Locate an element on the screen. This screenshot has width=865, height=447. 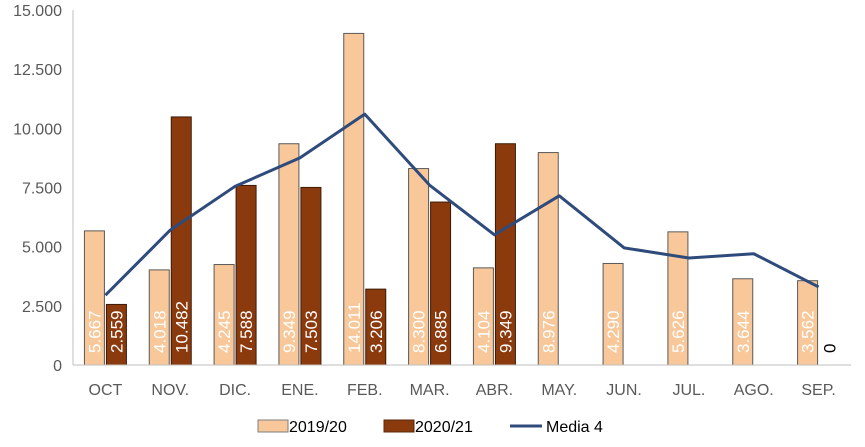
data-label-series-2: 3.206 is located at coordinates (376, 331).